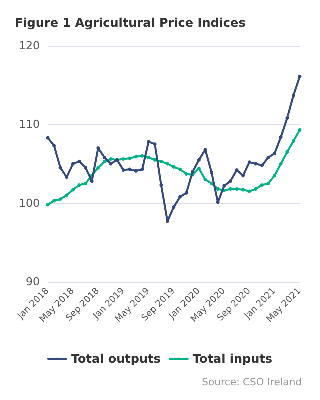 The image size is (320, 400). I want to click on legend-label: Total outputs, so click(116, 359).